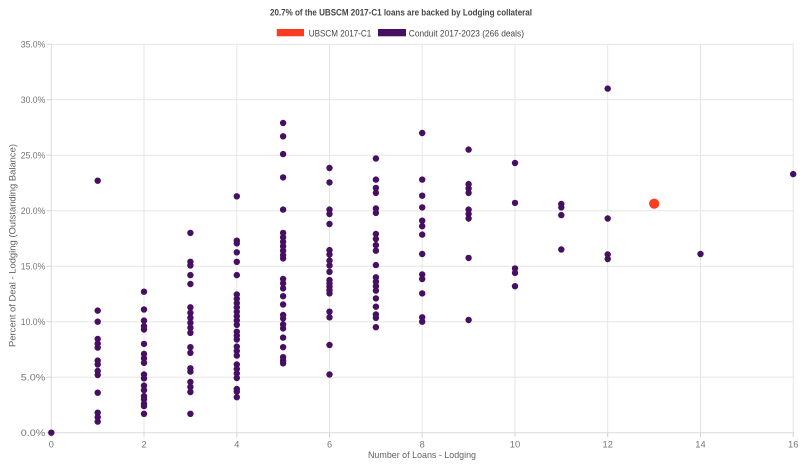  I want to click on svg-text: 14, so click(700, 445).